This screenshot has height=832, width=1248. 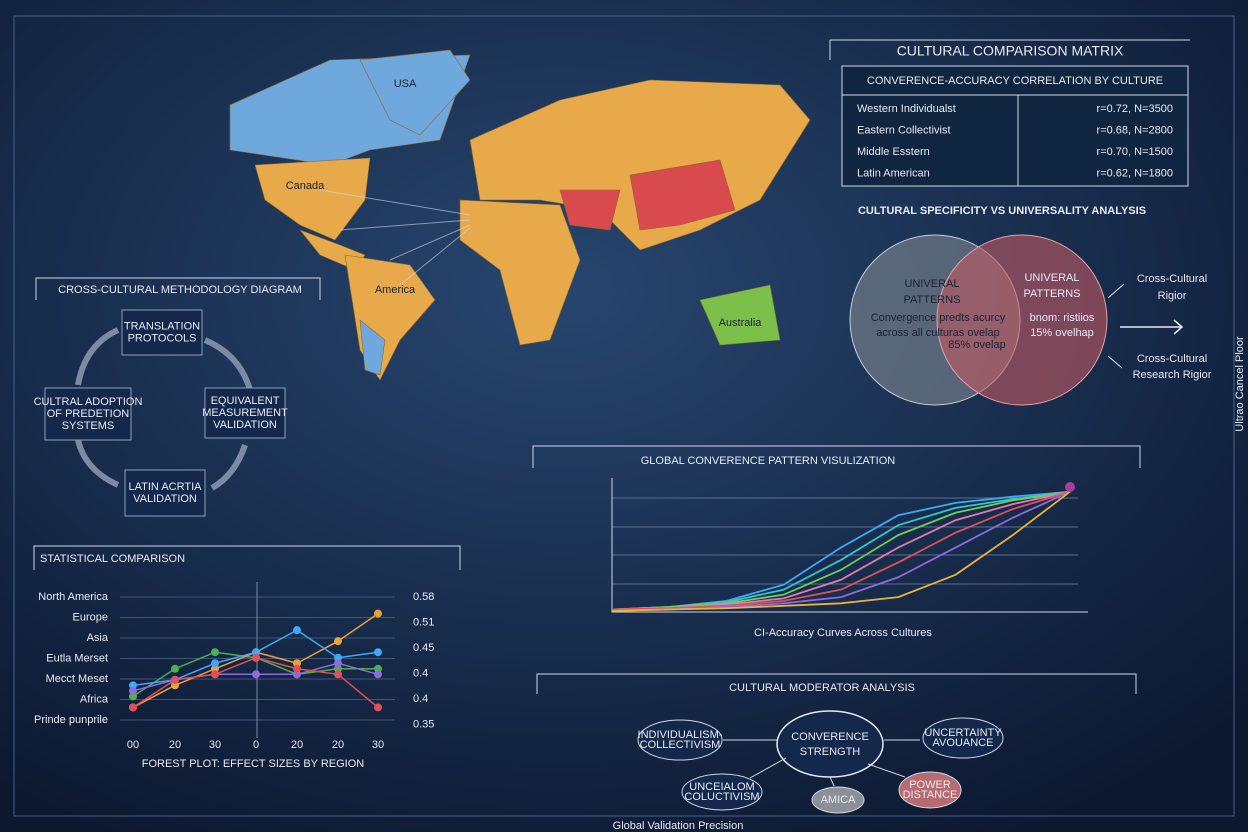 I want to click on method-node-label: OF PREDETION, so click(x=88, y=414).